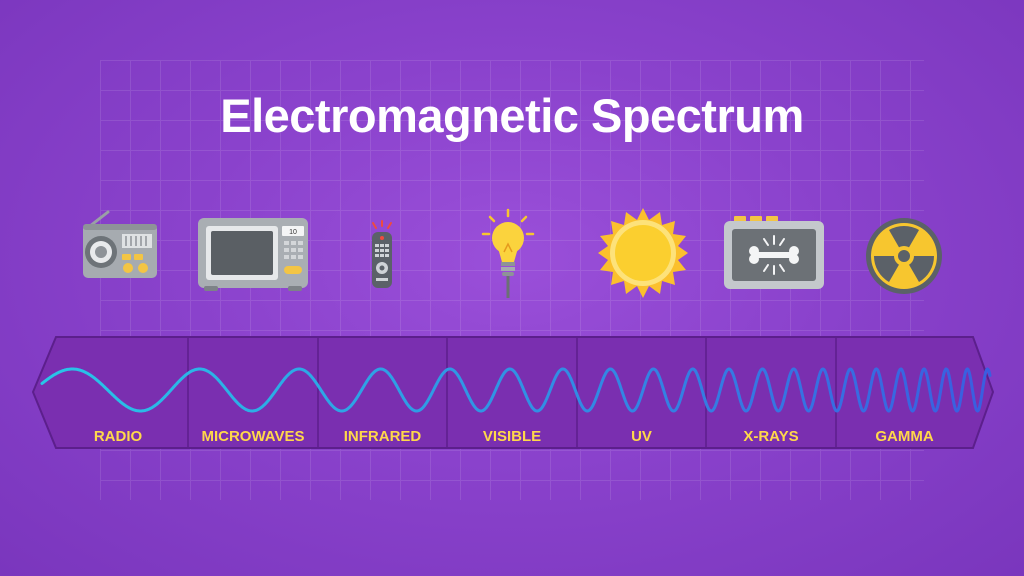  I want to click on light-bulb-icon, so click(508, 253).